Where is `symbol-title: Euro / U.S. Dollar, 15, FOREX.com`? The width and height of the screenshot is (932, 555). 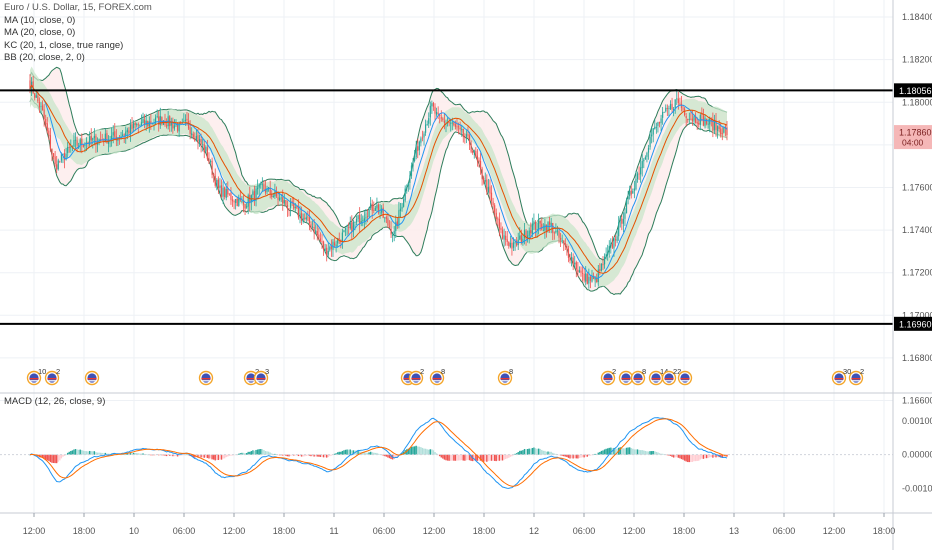
symbol-title: Euro / U.S. Dollar, 15, FOREX.com is located at coordinates (78, 7).